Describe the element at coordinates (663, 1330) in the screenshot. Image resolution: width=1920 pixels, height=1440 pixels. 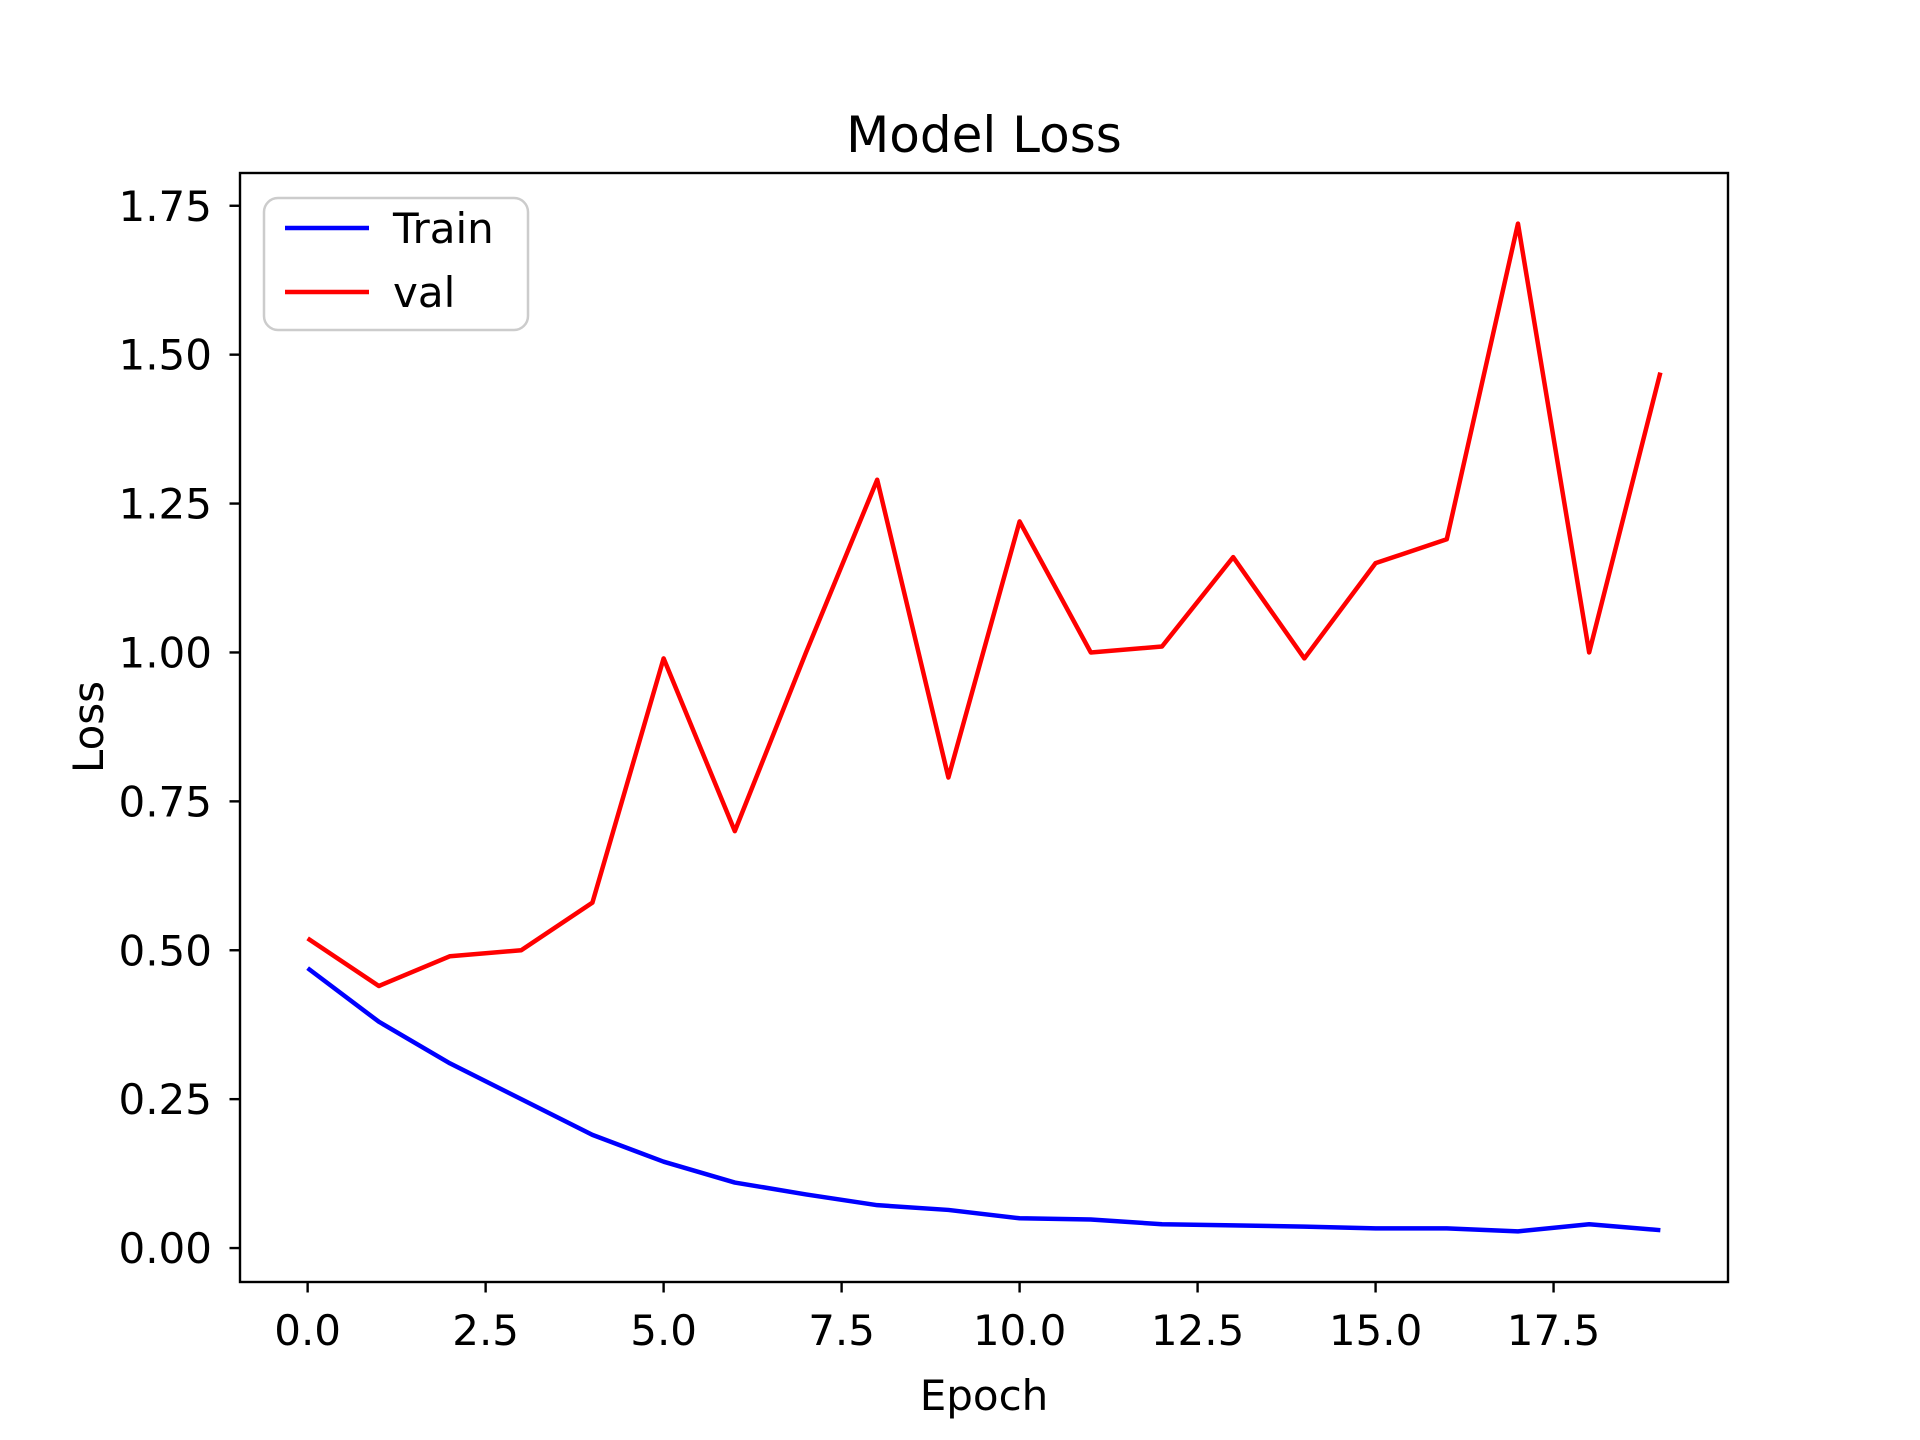
I see `x-tick-label: 5.0` at that location.